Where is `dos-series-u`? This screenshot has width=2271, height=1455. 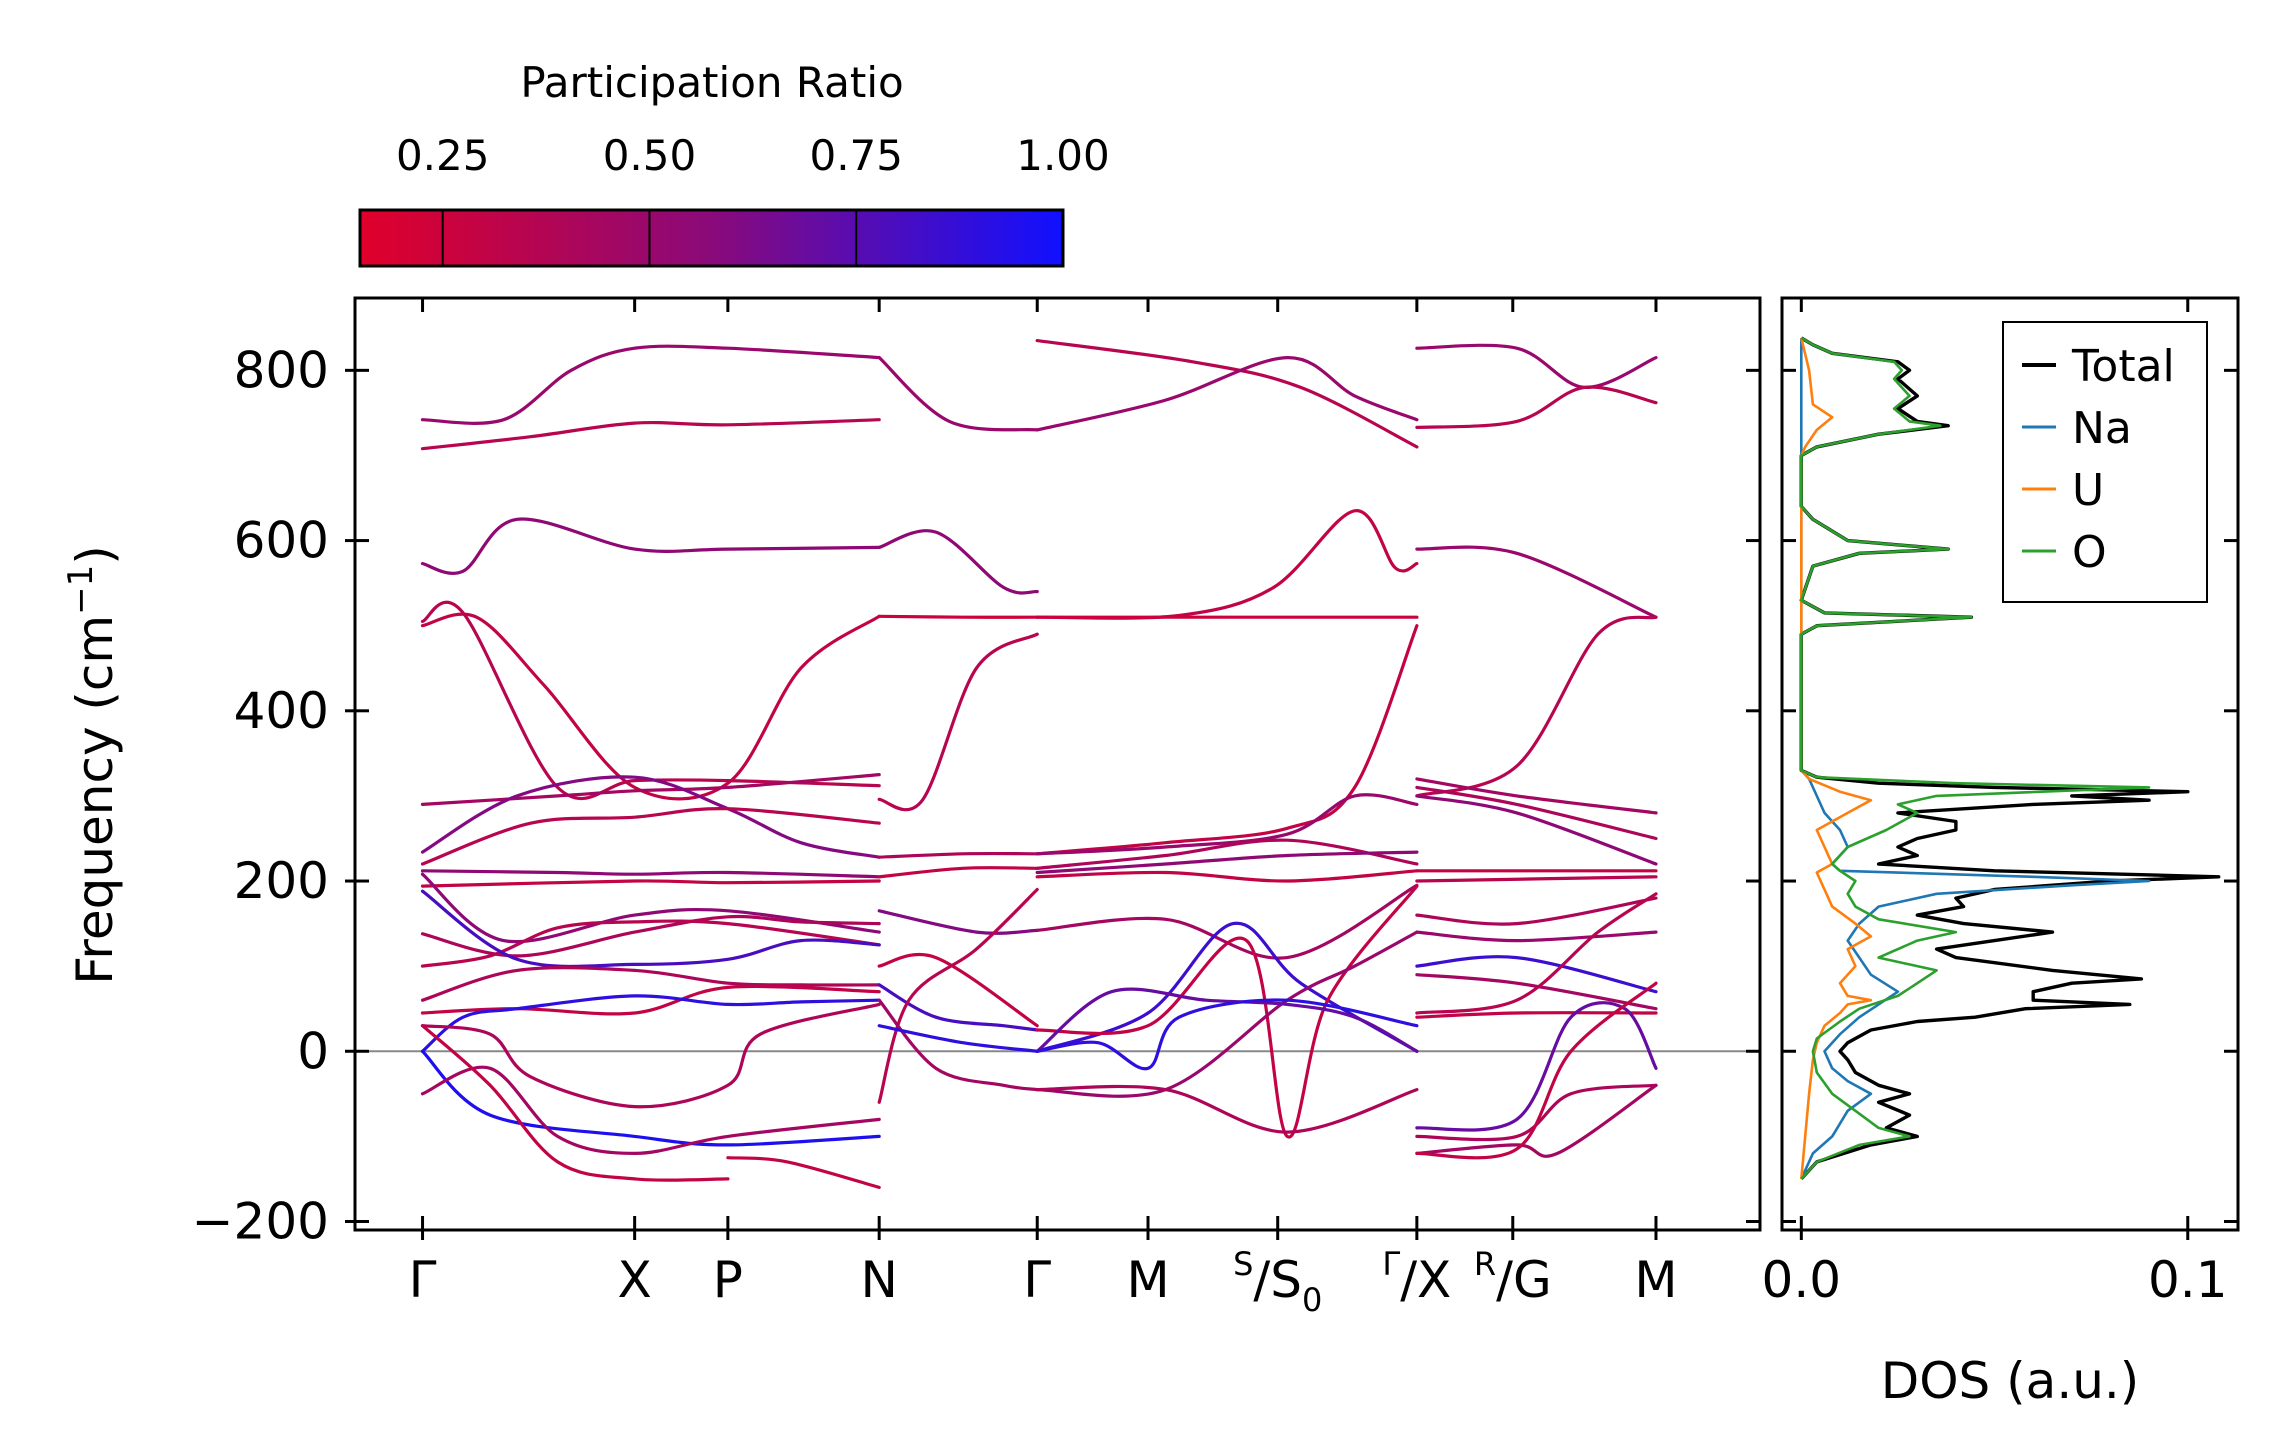
dos-series-u is located at coordinates (1836, 758).